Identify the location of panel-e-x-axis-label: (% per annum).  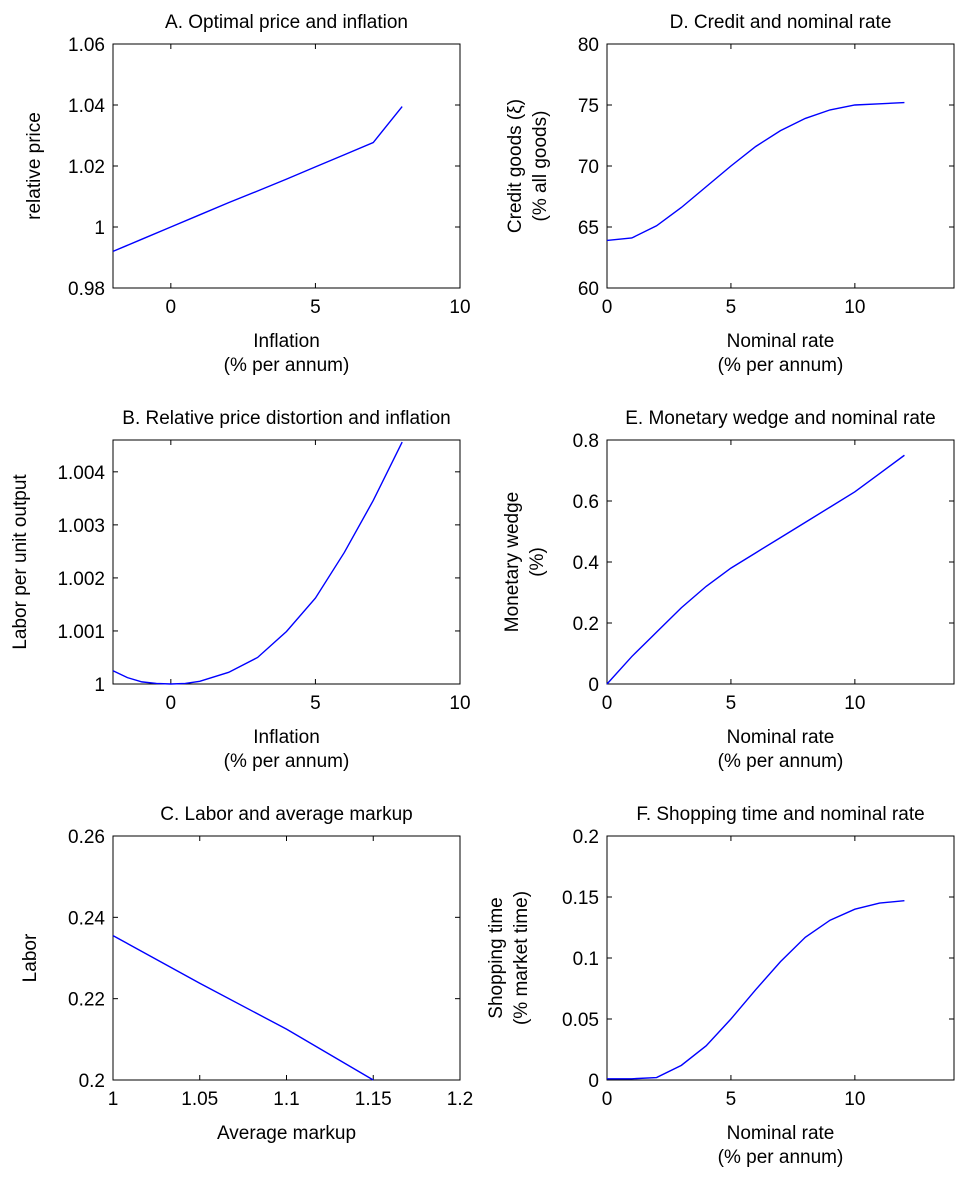
(781, 761).